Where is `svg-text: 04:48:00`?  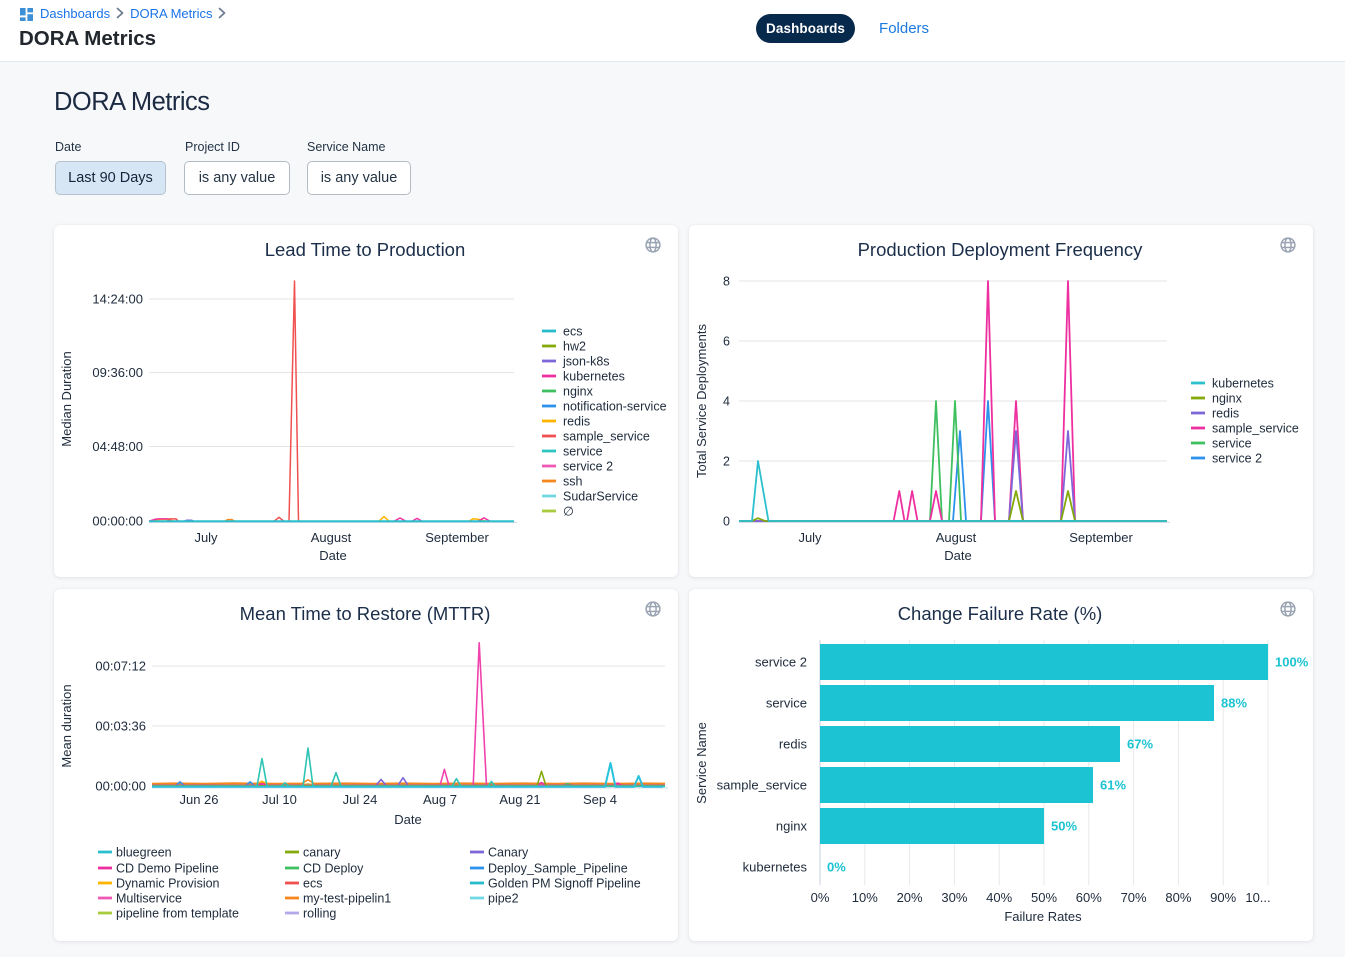 svg-text: 04:48:00 is located at coordinates (117, 446).